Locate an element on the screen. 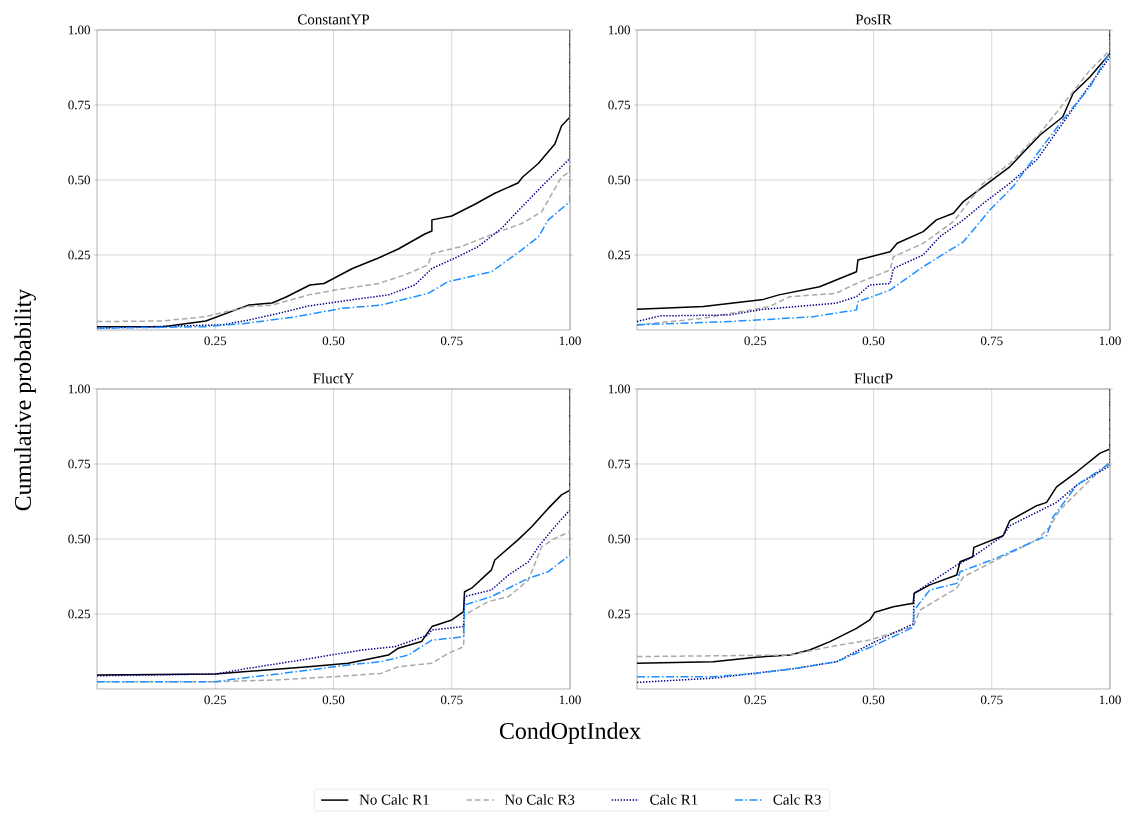  chart-title: FluctP is located at coordinates (873, 378).